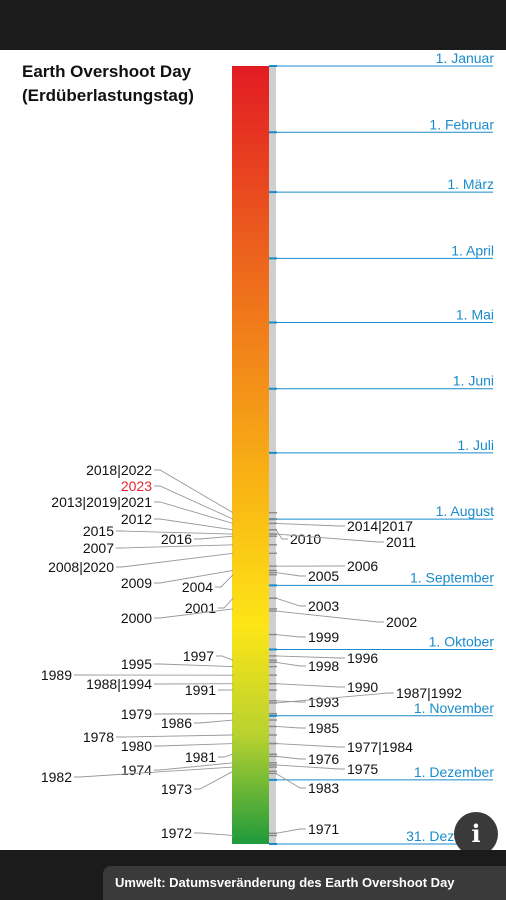 This screenshot has width=506, height=900. I want to click on year-label-1997: 1997, so click(198, 656).